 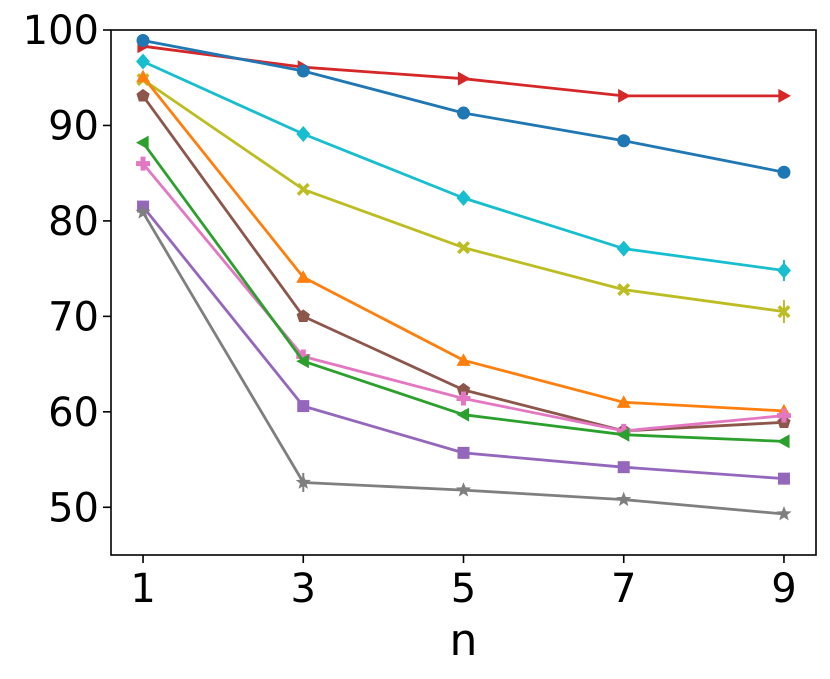 What do you see at coordinates (73, 317) in the screenshot?
I see `y-tick-label: 70` at bounding box center [73, 317].